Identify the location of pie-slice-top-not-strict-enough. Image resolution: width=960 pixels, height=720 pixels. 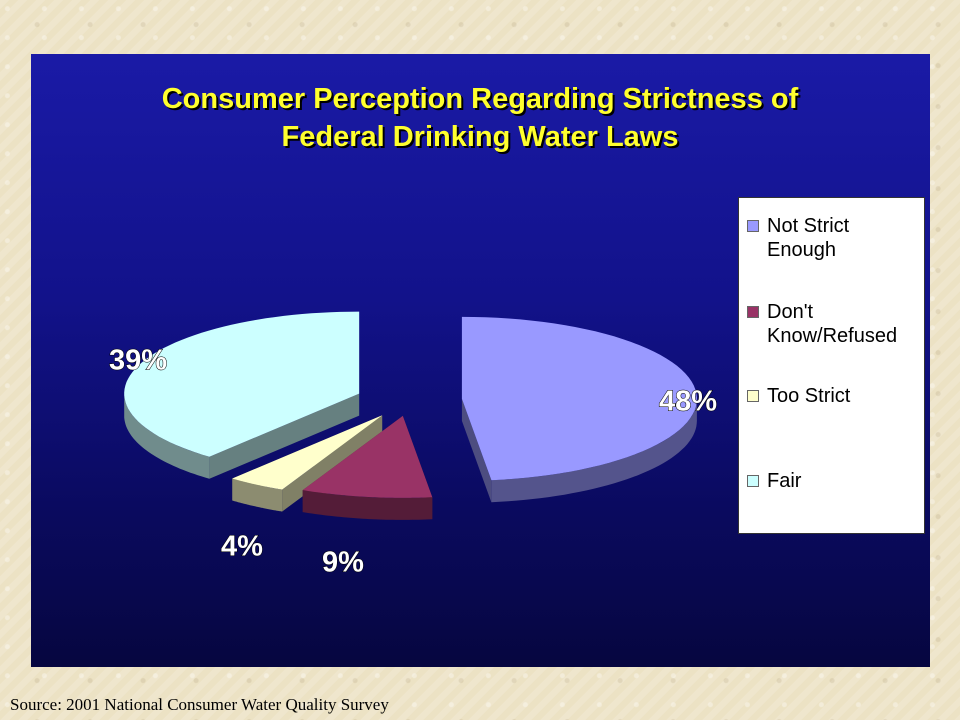
(579, 398).